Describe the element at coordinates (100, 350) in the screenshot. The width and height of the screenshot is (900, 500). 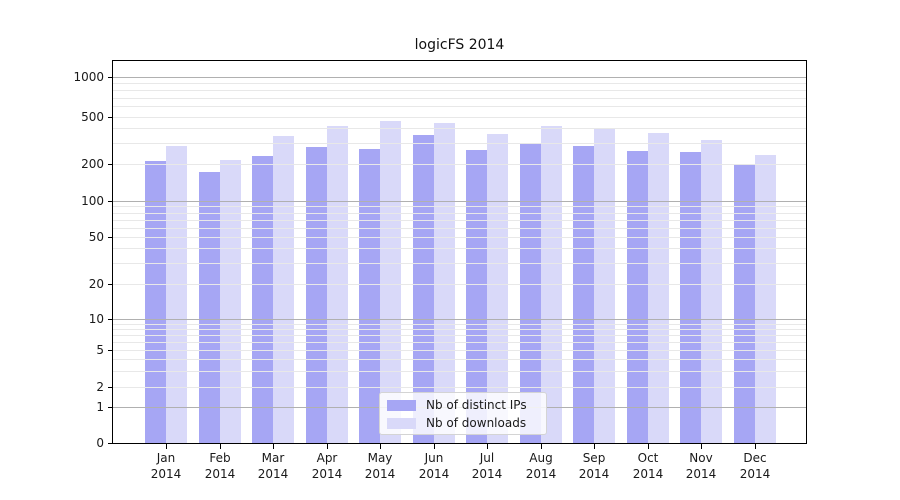
I see `y-tick-label: 5` at that location.